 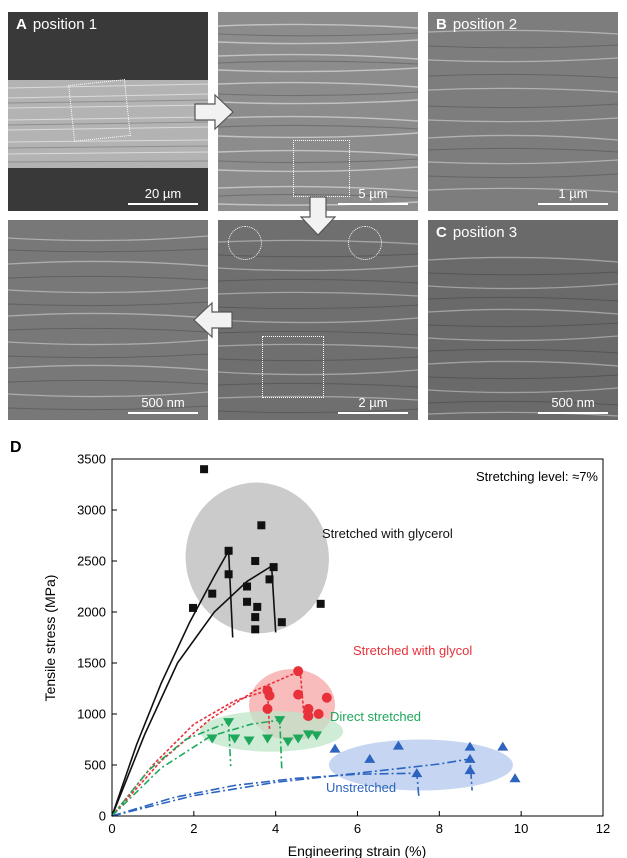 I want to click on y-axis-label: Tensile stress (MPa), so click(x=50, y=638).